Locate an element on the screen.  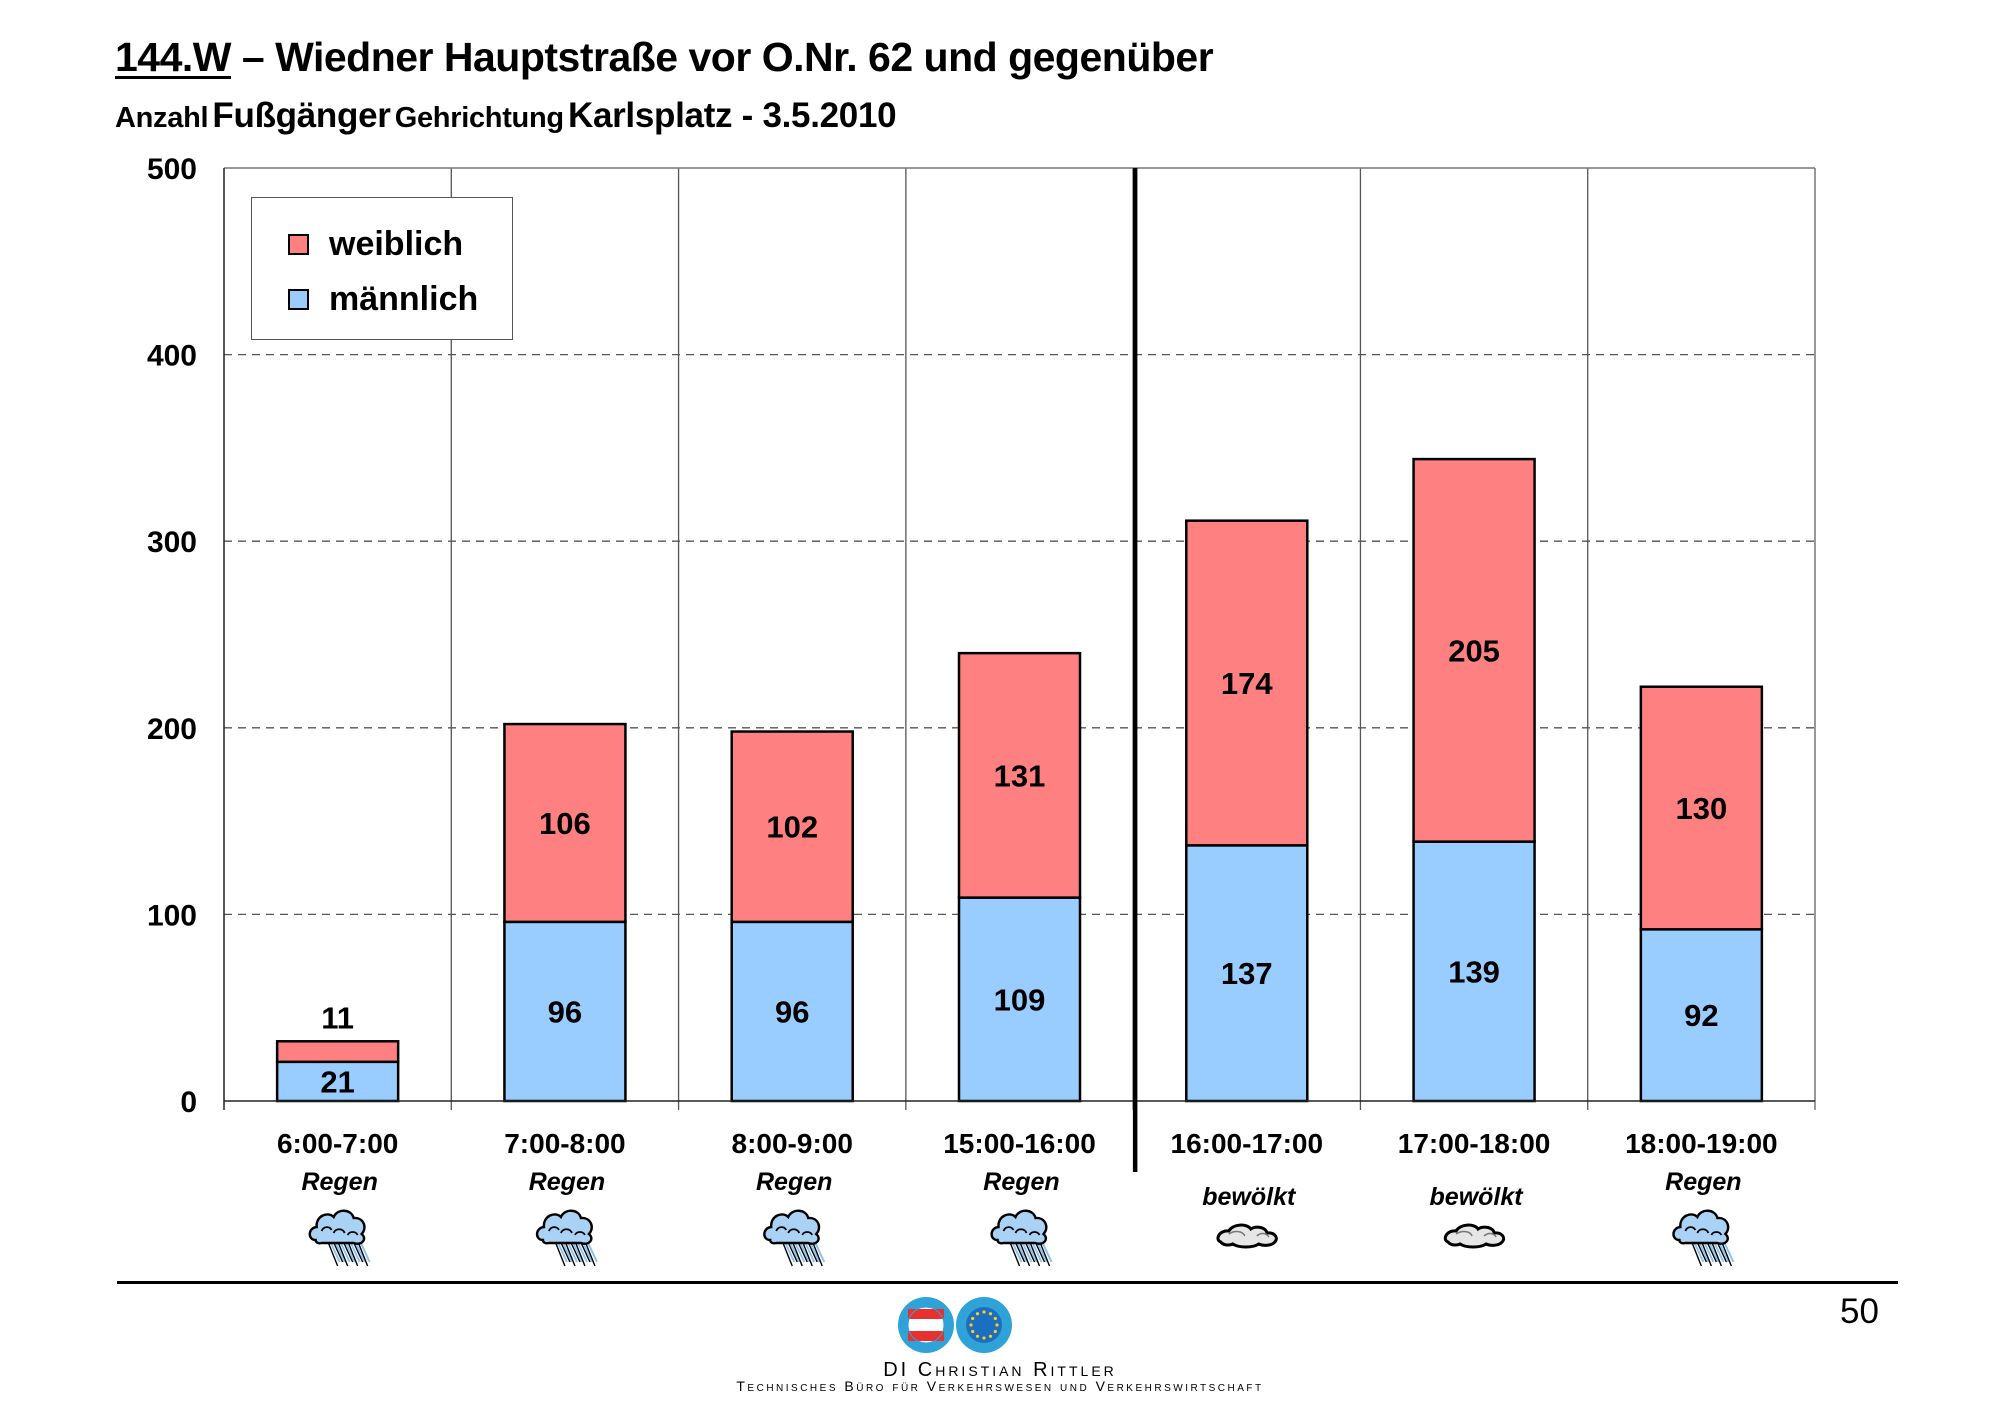
legend-label-weiblich: weiblich is located at coordinates (396, 244).